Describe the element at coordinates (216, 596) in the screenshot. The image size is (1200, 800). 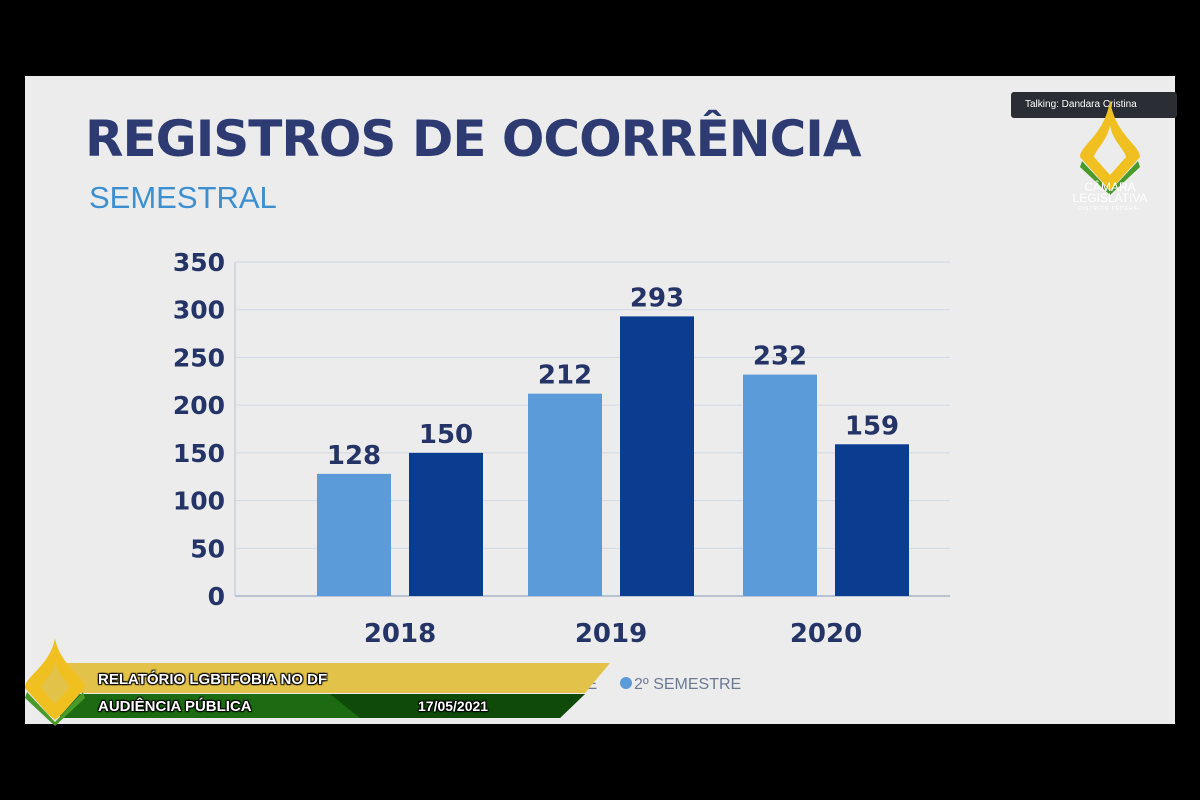
I see `y-tick-label: 0` at that location.